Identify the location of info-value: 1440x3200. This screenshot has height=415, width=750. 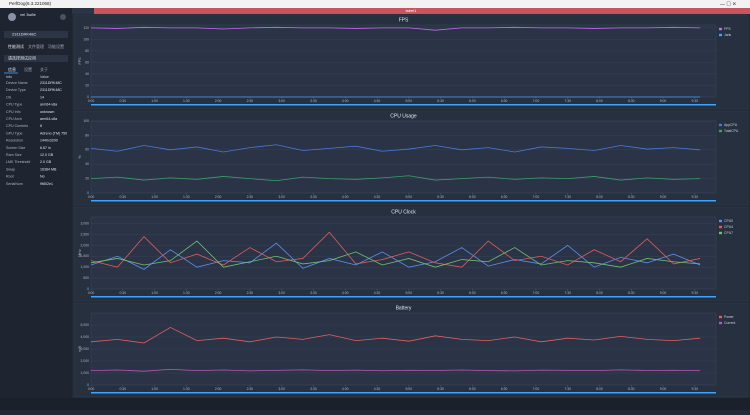
(49, 141).